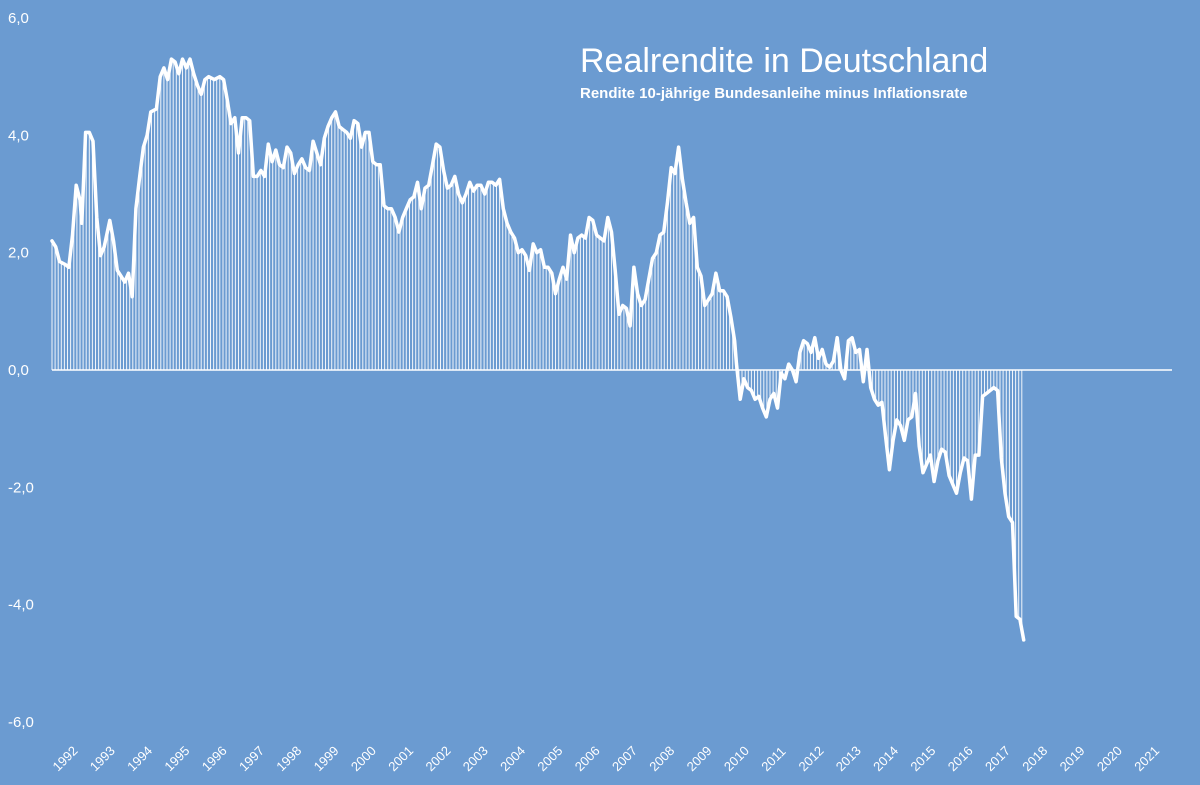 This screenshot has height=785, width=1200. I want to click on y-tick-label: -2,0, so click(21, 487).